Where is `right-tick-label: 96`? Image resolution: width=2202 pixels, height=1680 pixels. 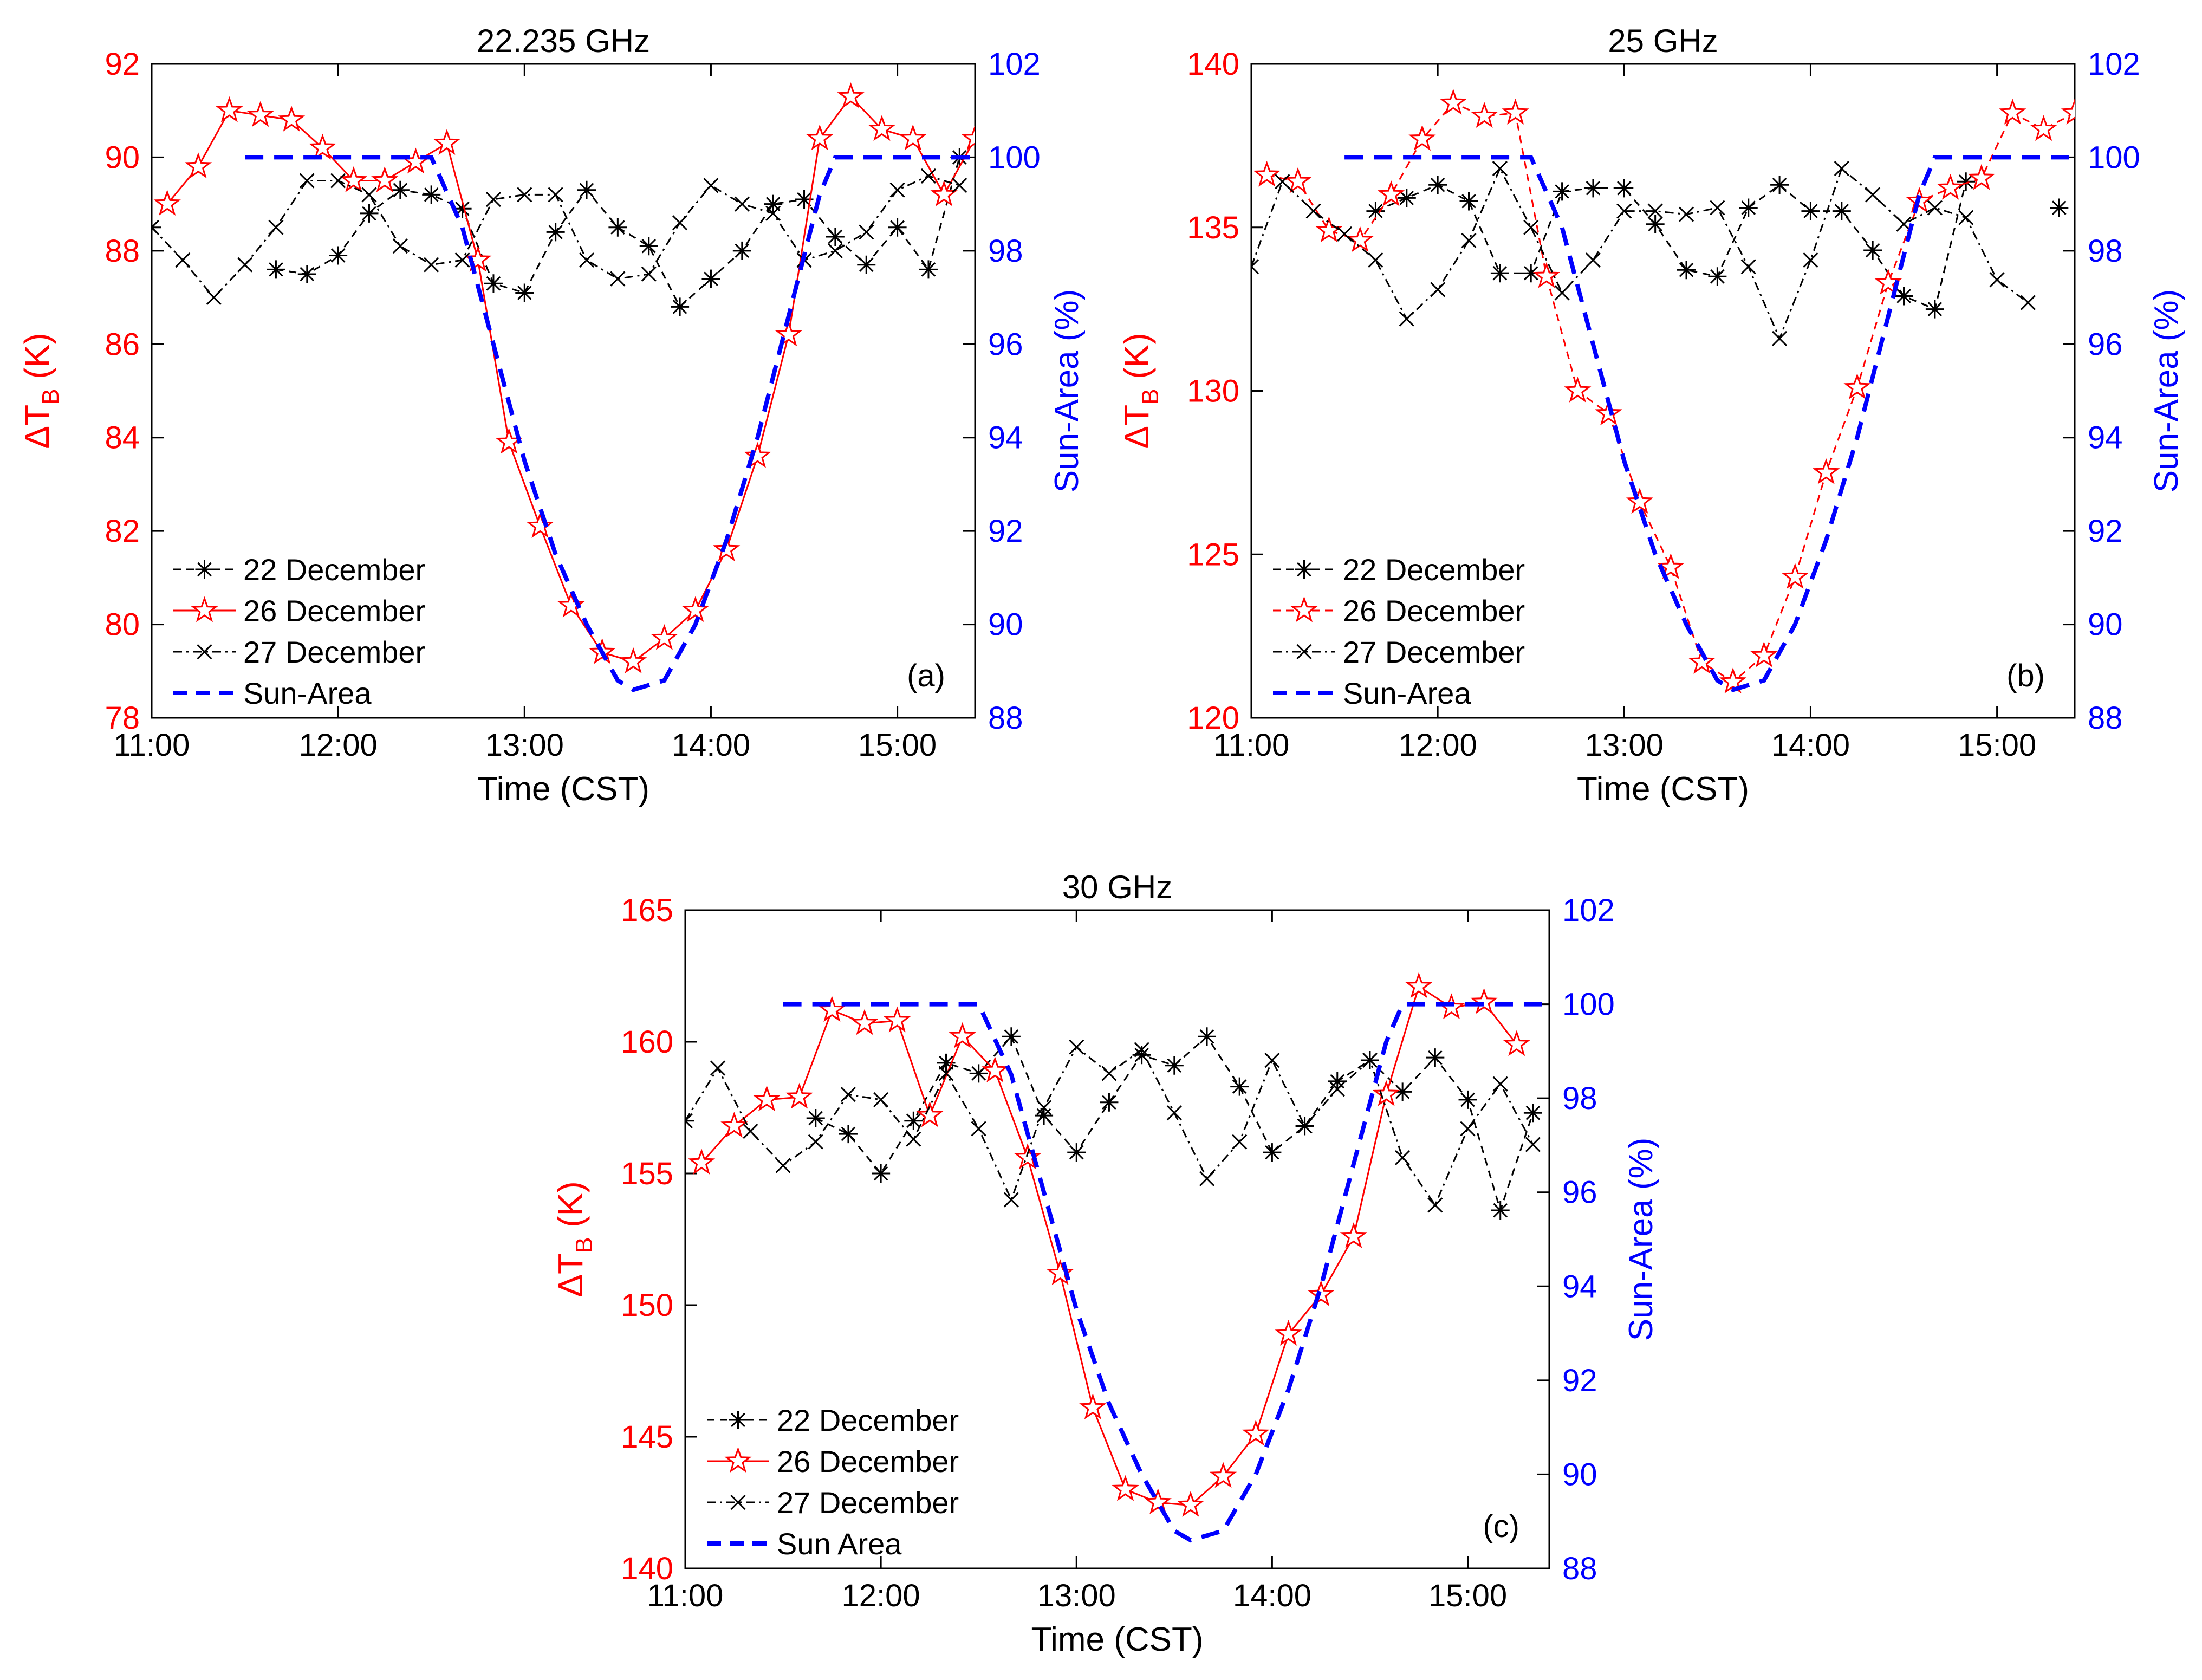
right-tick-label: 96 is located at coordinates (1005, 345).